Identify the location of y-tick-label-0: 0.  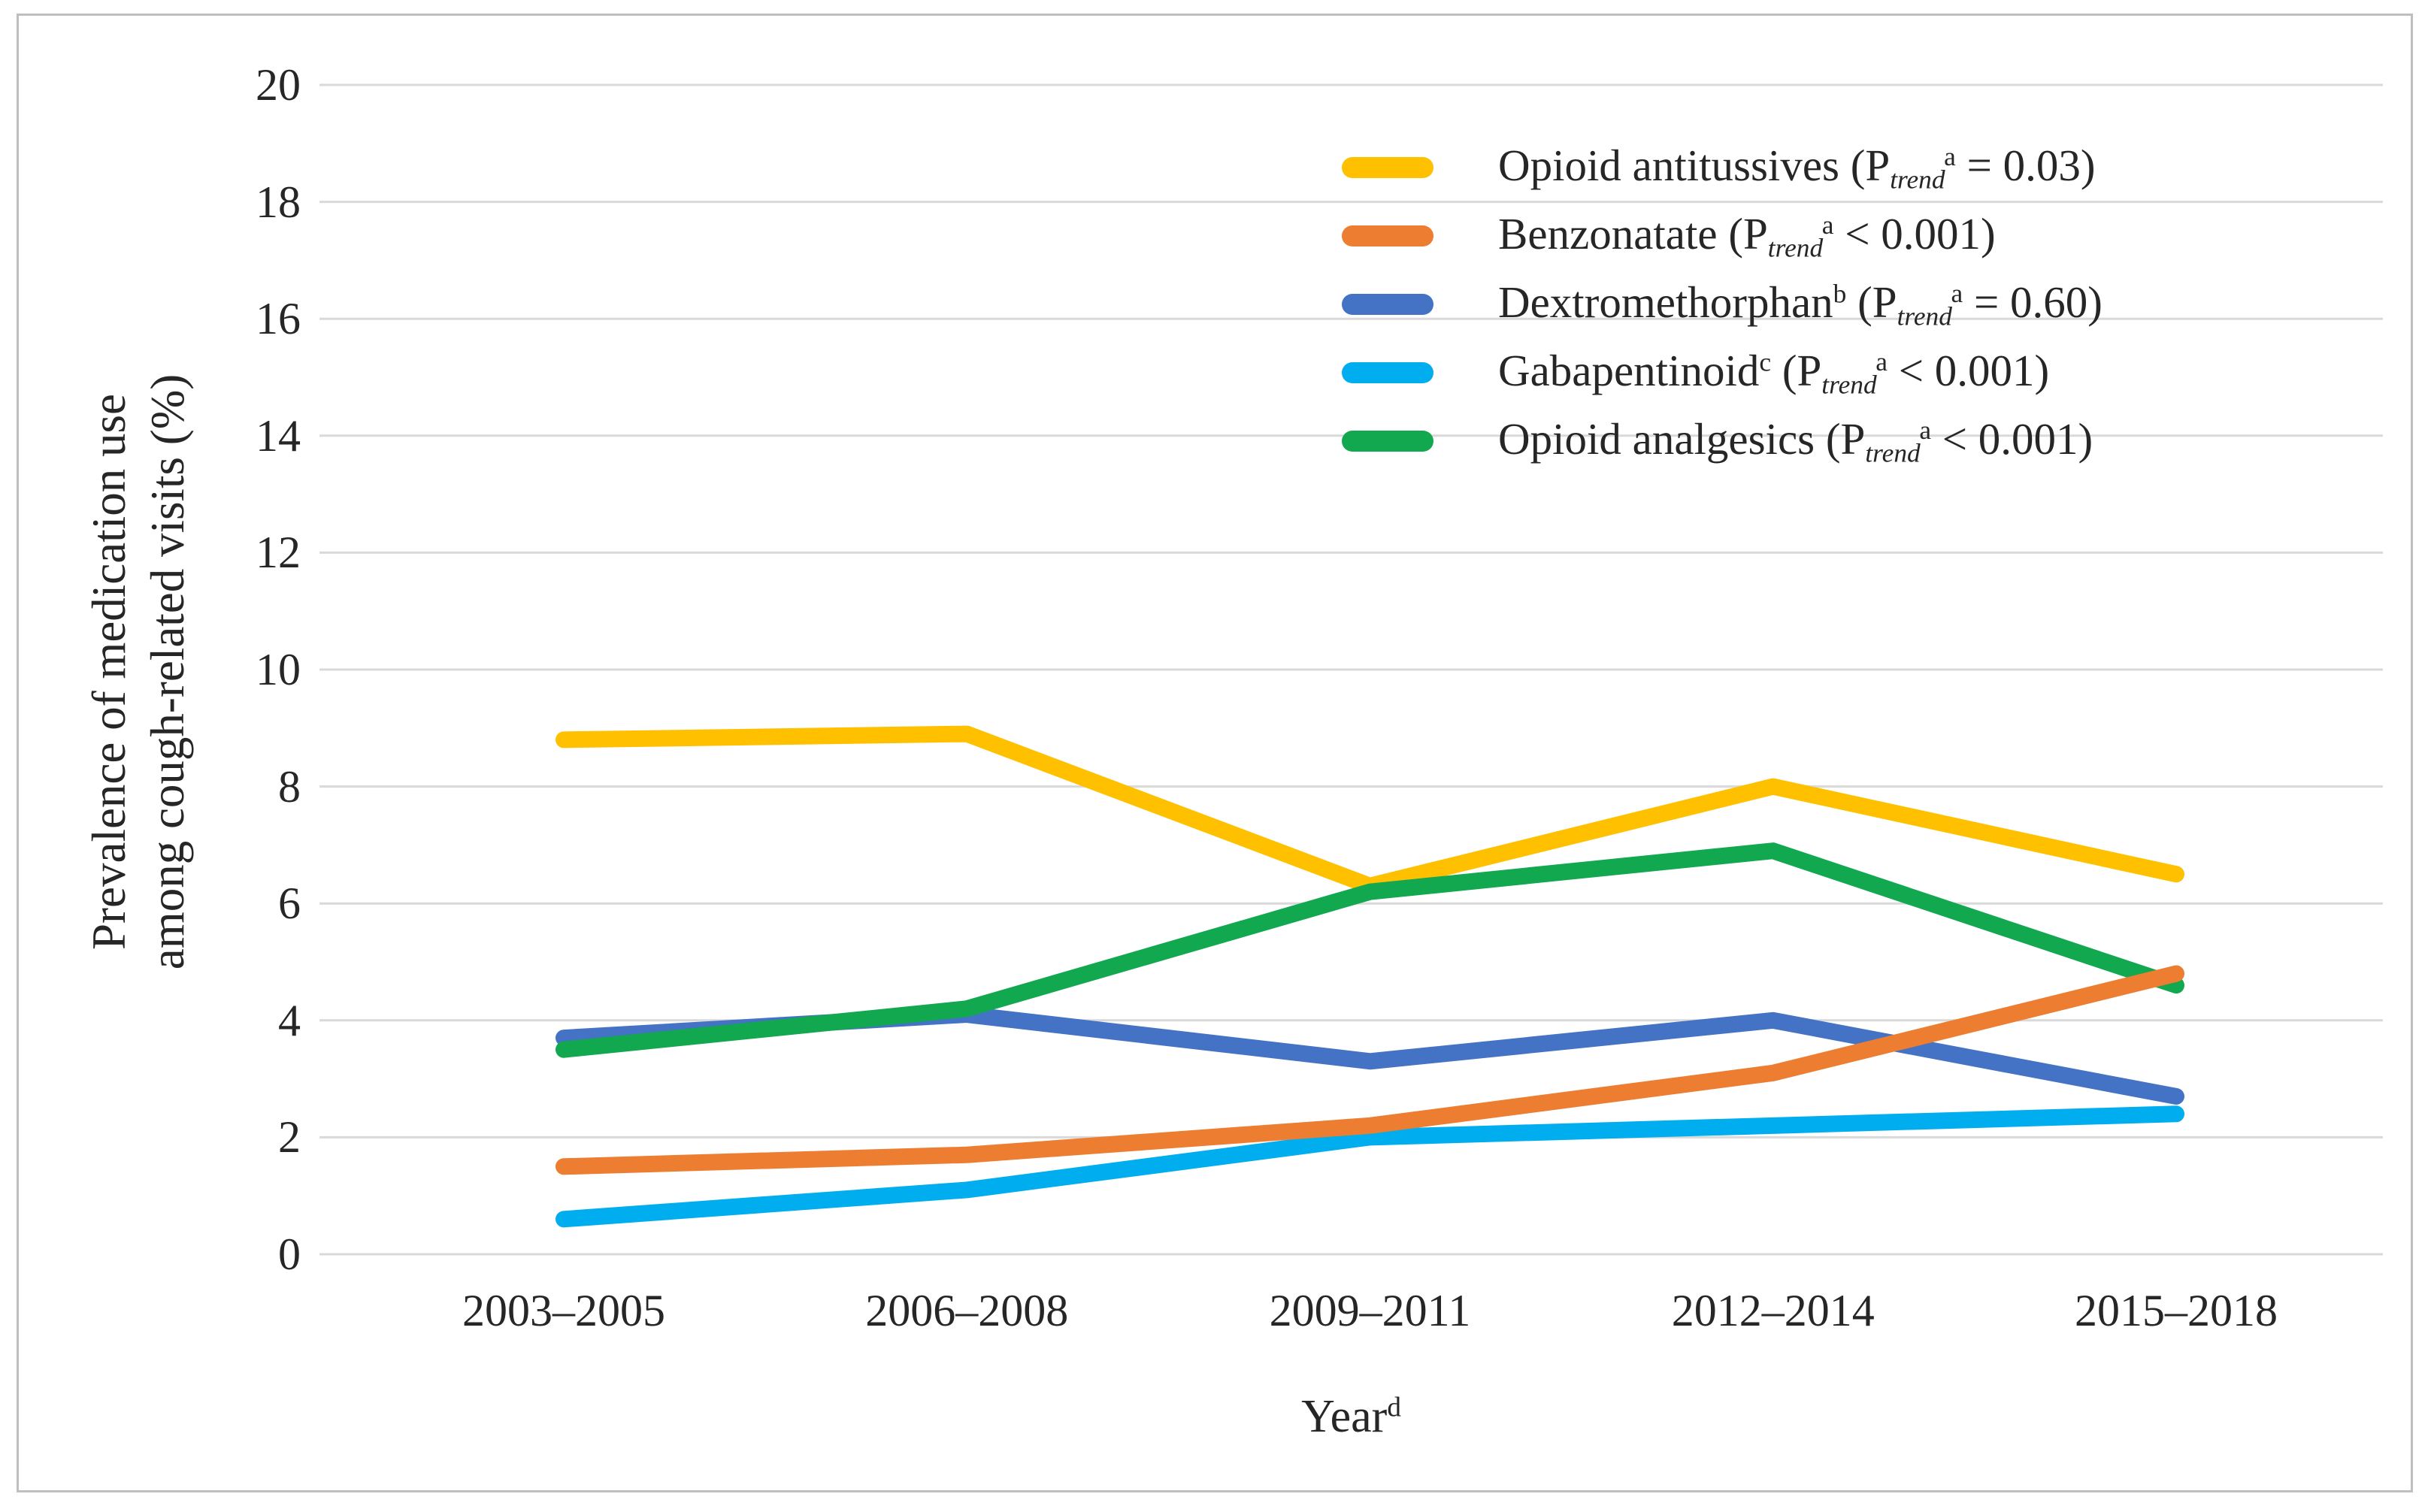
(289, 1254).